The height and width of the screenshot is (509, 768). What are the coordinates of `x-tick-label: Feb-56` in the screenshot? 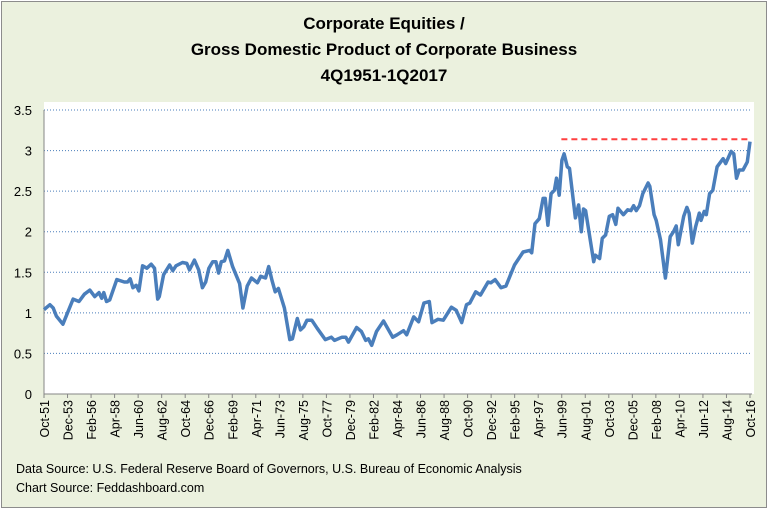 It's located at (92, 420).